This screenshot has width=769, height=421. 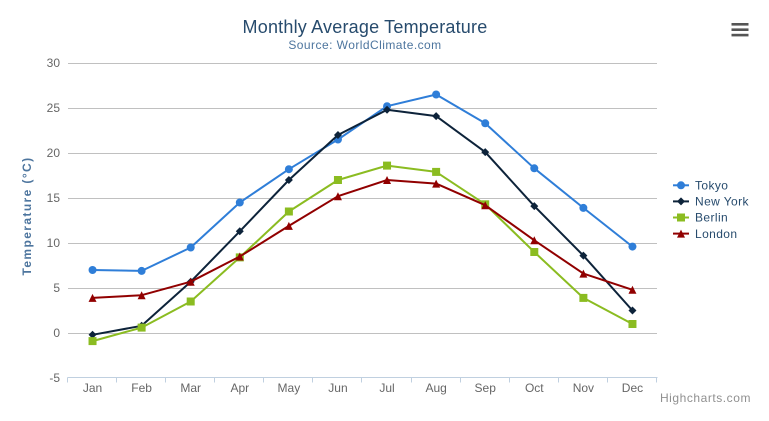 I want to click on svg-text: Mar, so click(x=190, y=388).